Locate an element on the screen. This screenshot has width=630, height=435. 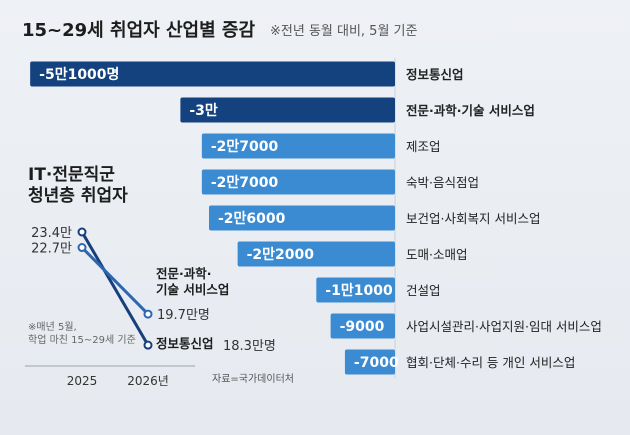
value-label: -9000 is located at coordinates (362, 327).